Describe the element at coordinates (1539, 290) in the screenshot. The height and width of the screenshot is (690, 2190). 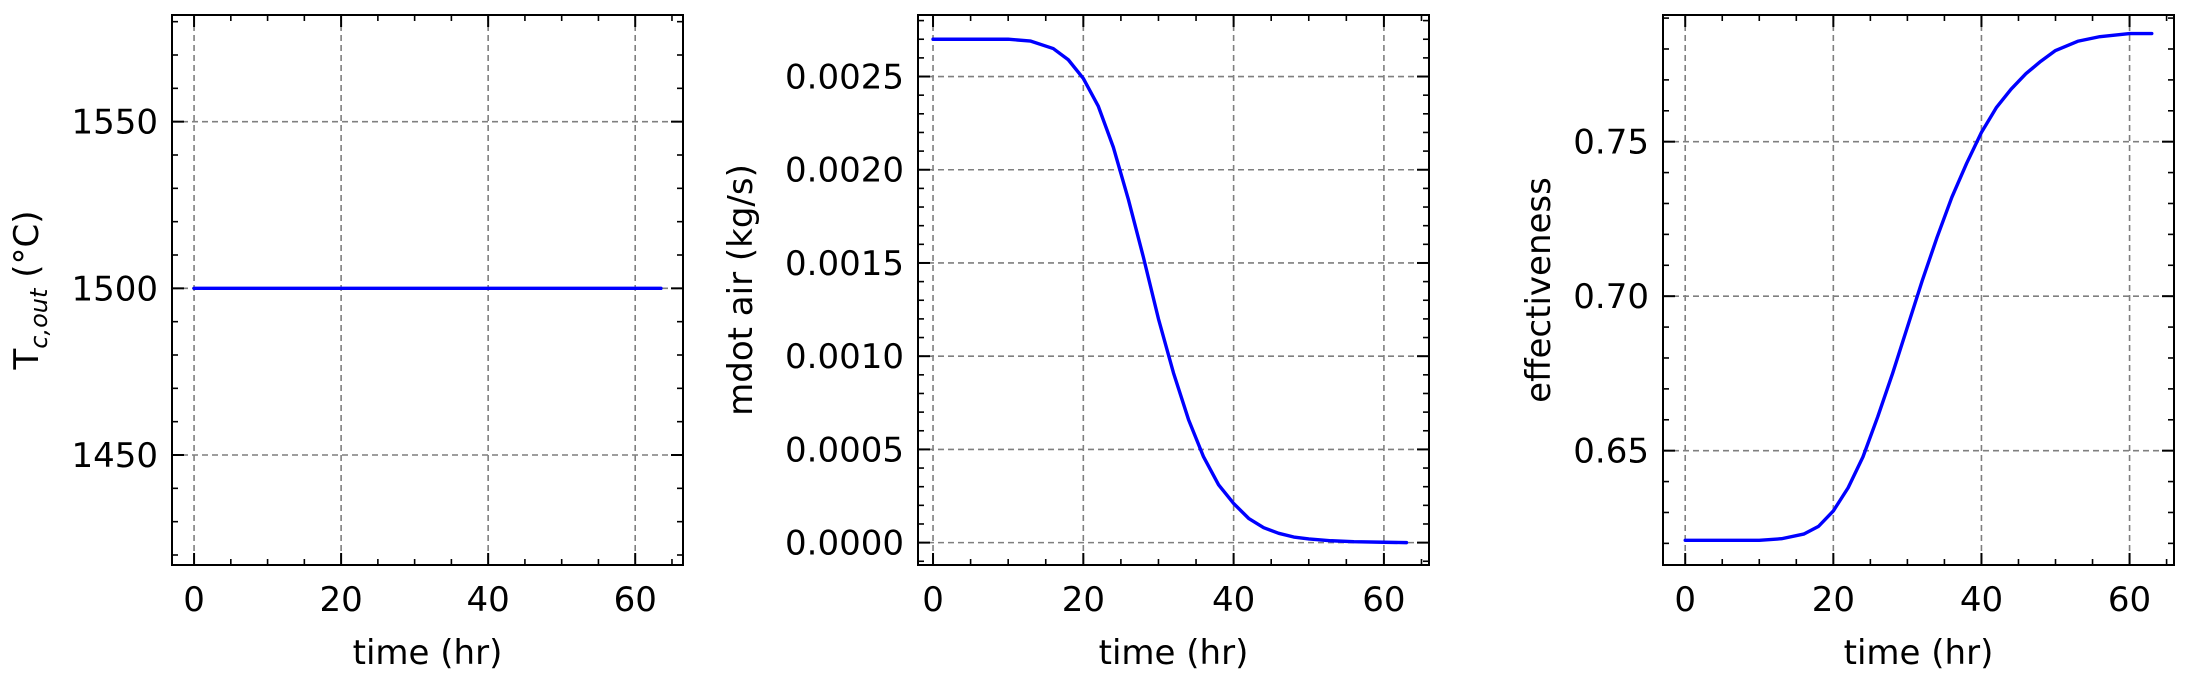
I see `y-axis-label: effectiveness` at that location.